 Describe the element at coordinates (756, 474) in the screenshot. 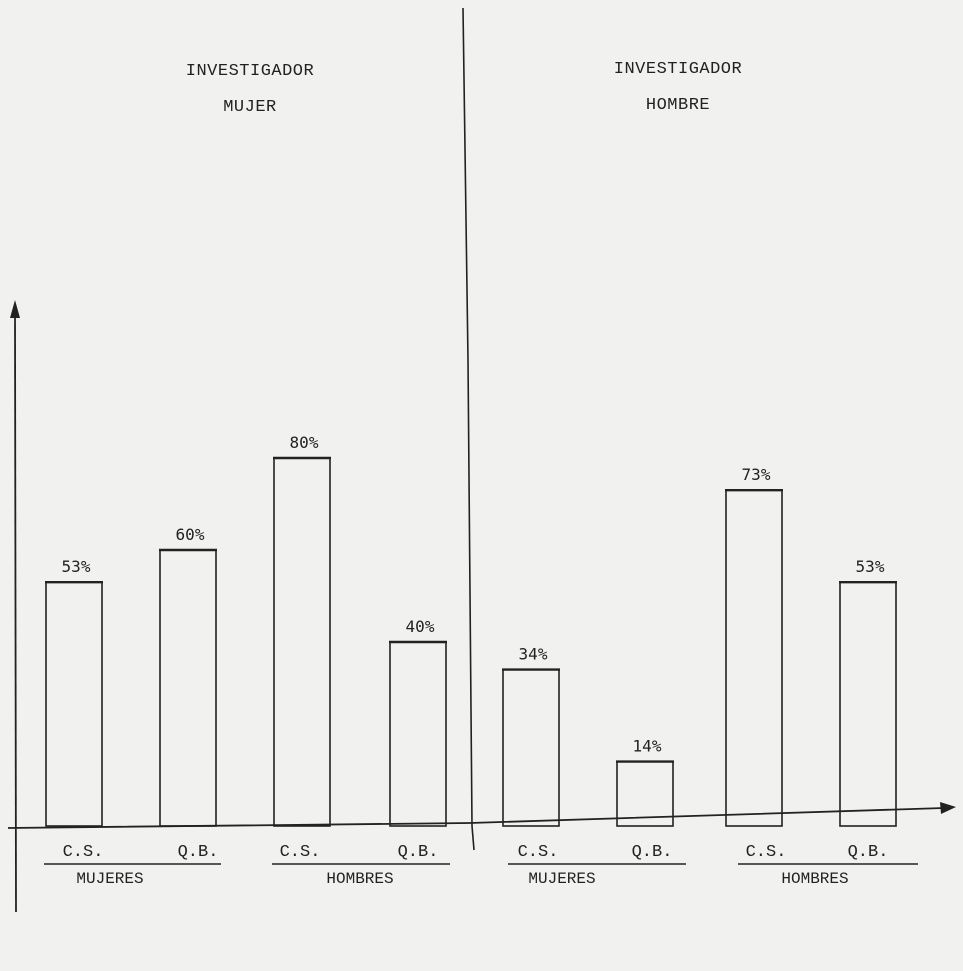

I see `value-label: 73%` at that location.